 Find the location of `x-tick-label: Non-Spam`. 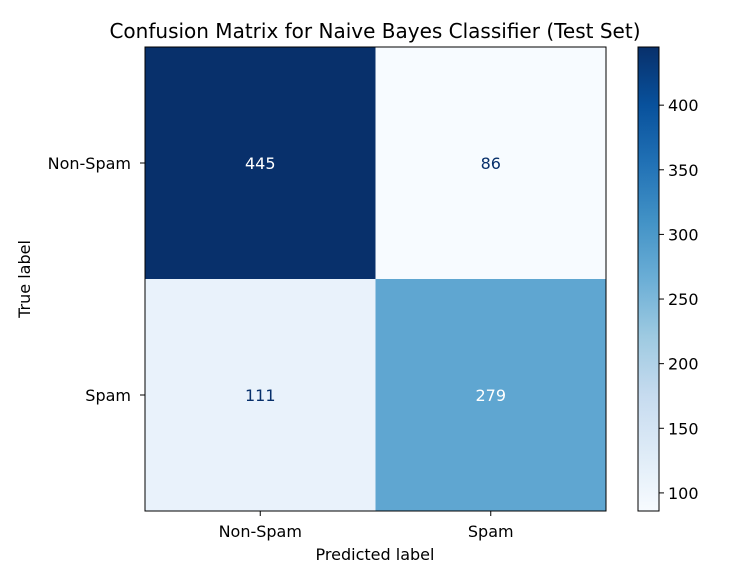

x-tick-label: Non-Spam is located at coordinates (260, 531).